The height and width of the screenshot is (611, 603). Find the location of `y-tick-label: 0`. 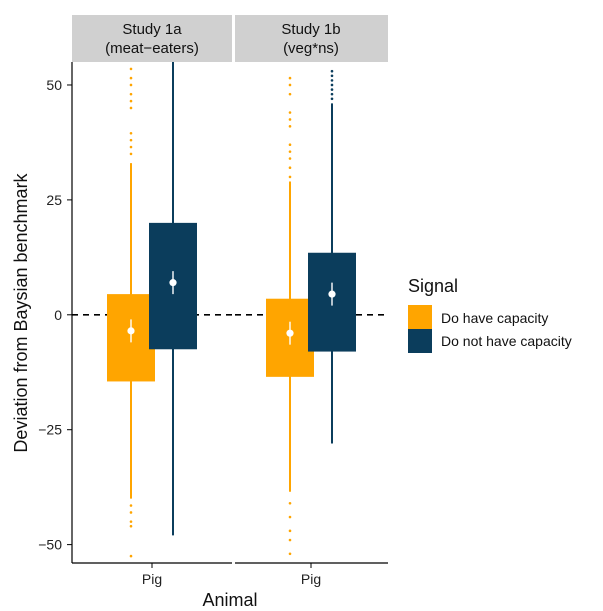

y-tick-label: 0 is located at coordinates (58, 315).